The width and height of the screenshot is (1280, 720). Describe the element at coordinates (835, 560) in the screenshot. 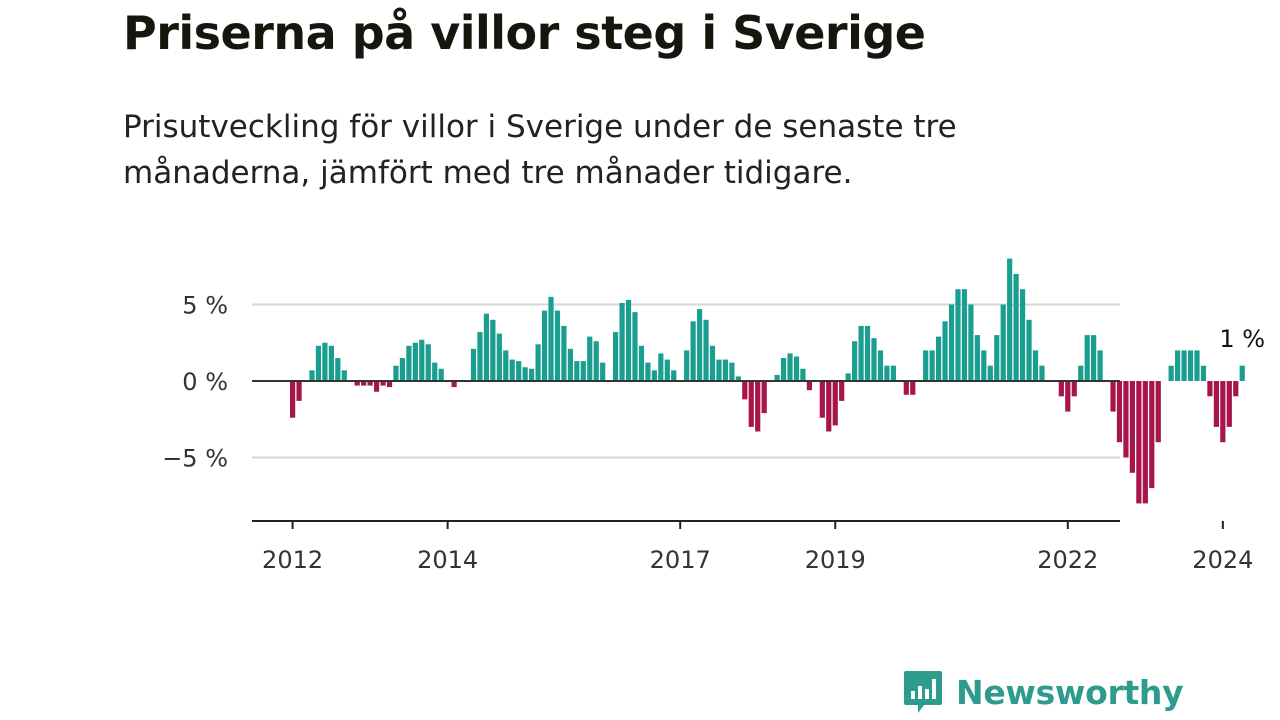

I see `x-tick-label: 2019` at that location.